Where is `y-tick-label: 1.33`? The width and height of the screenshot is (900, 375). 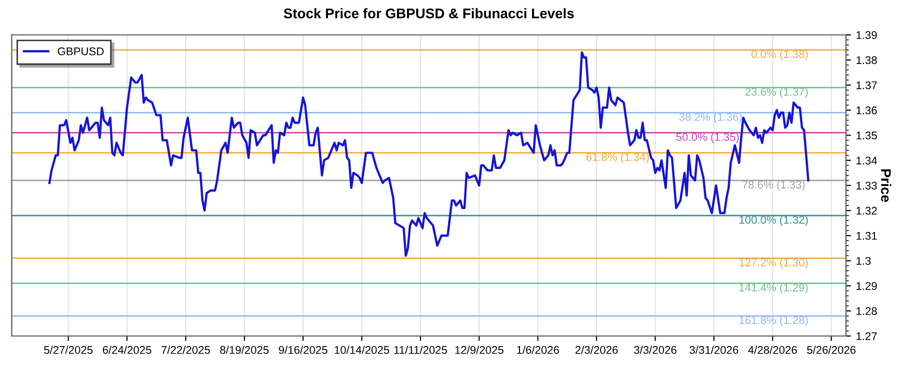 y-tick-label: 1.33 is located at coordinates (866, 186).